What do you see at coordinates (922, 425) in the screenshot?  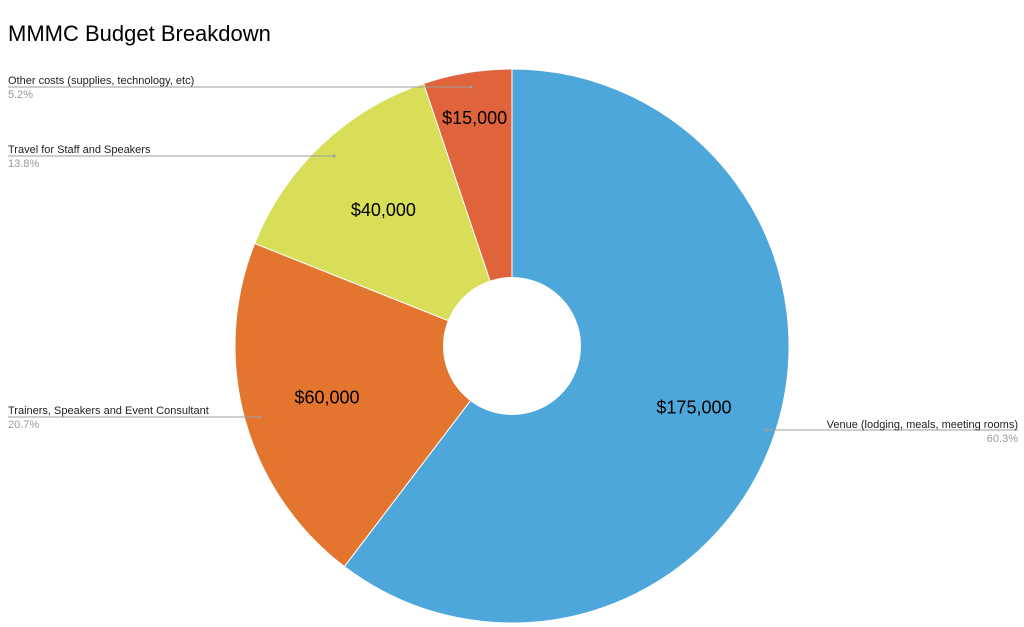 I see `callout-category-name: Venue (lodging, meals, meeting rooms)` at bounding box center [922, 425].